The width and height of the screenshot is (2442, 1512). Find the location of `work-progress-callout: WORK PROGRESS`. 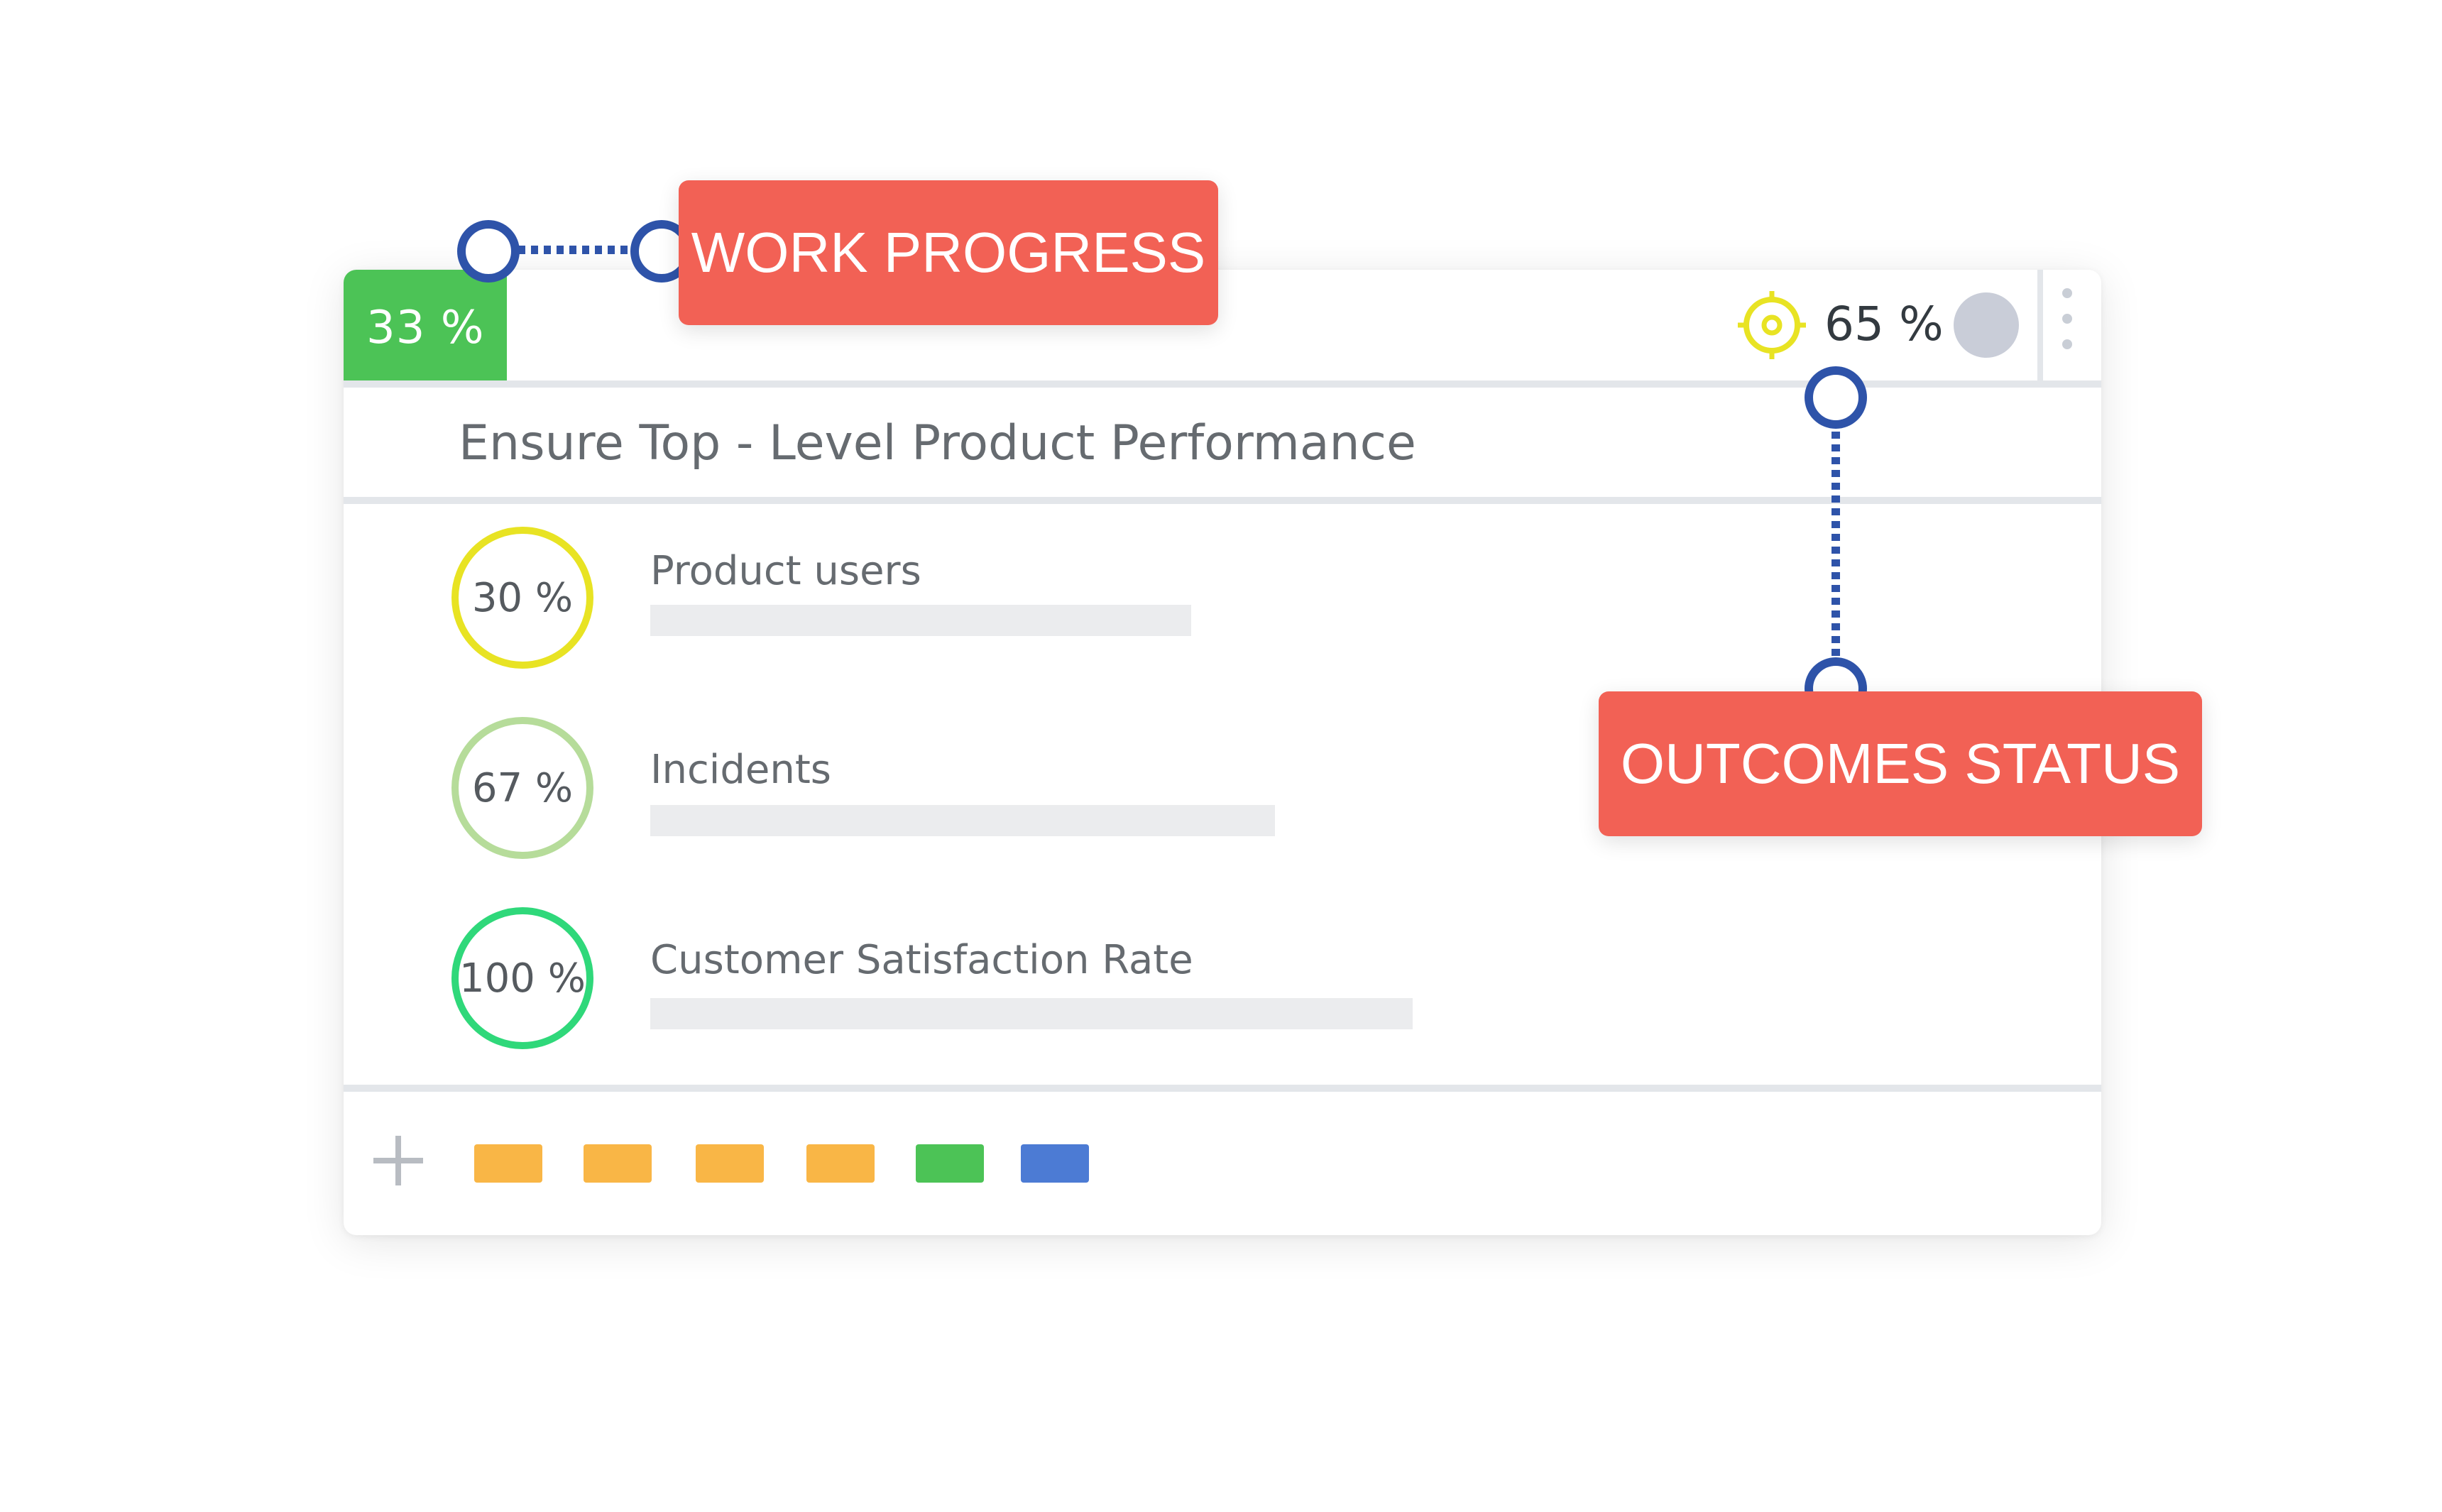

work-progress-callout: WORK PROGRESS is located at coordinates (948, 253).